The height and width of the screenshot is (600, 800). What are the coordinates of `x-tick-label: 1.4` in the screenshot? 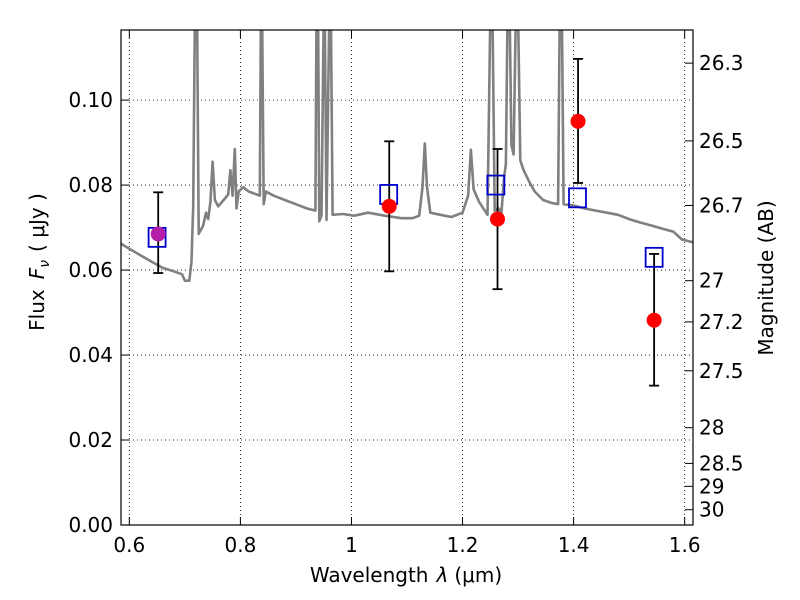 It's located at (574, 545).